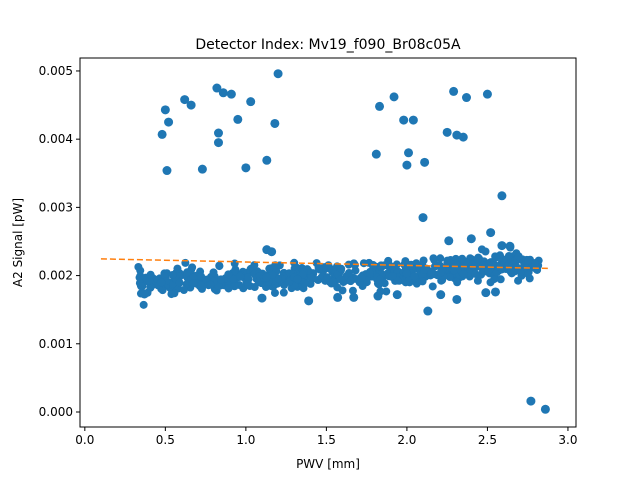  I want to click on x-tick-label: 2.5, so click(487, 440).